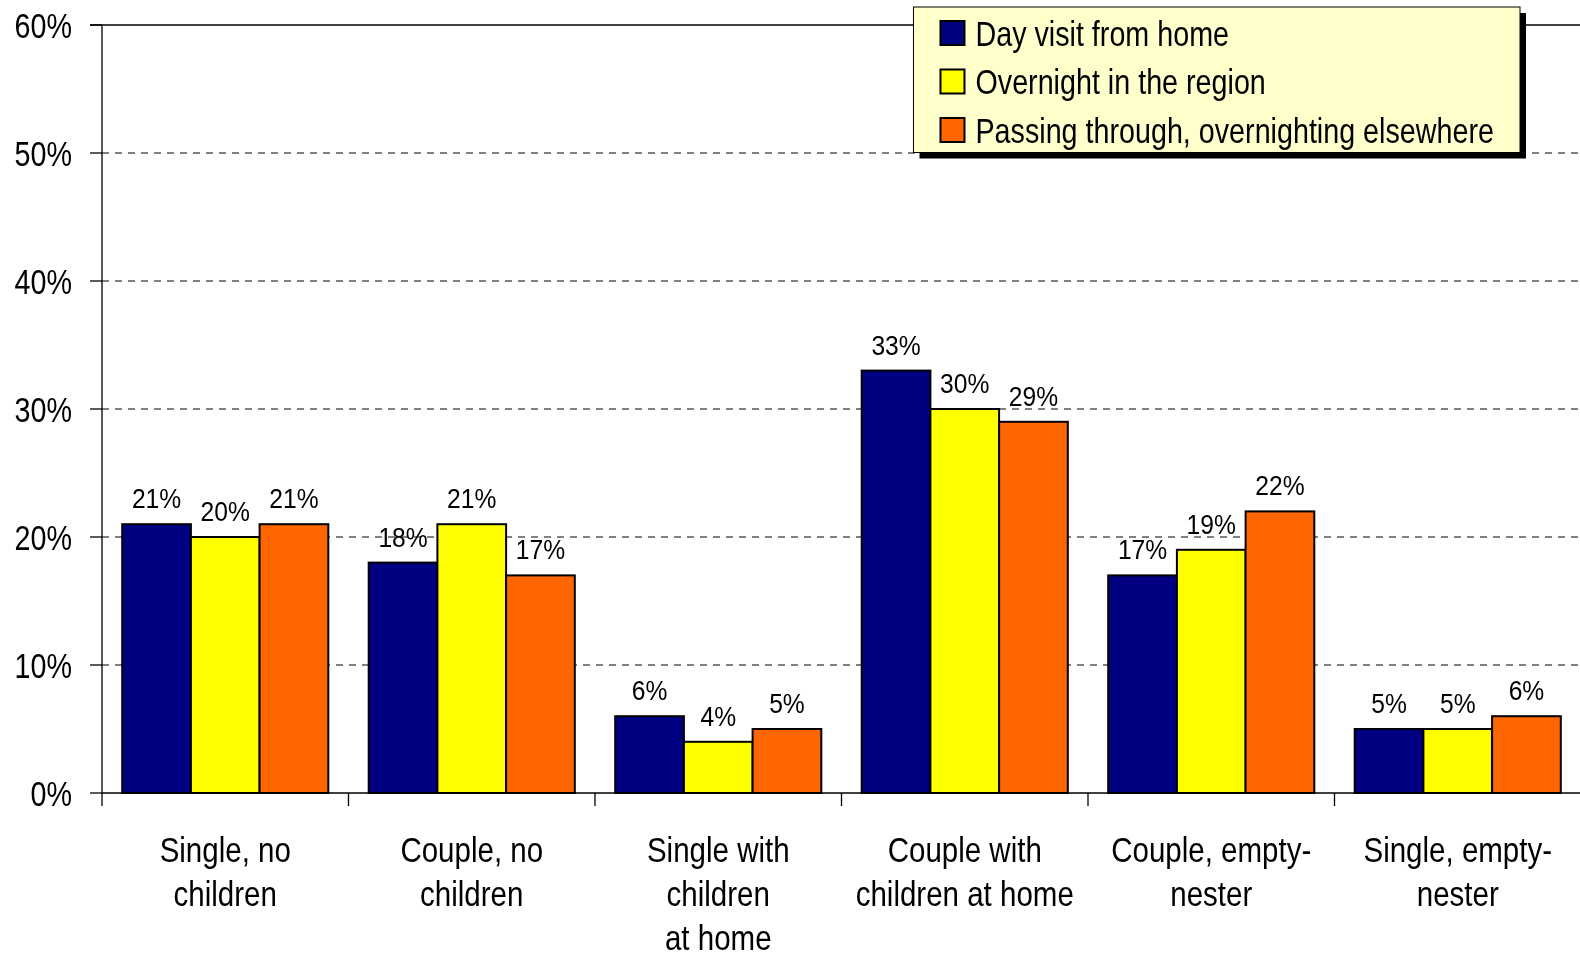 This screenshot has width=1580, height=954. Describe the element at coordinates (964, 871) in the screenshot. I see `x-tick-label: Couple with children at home` at that location.